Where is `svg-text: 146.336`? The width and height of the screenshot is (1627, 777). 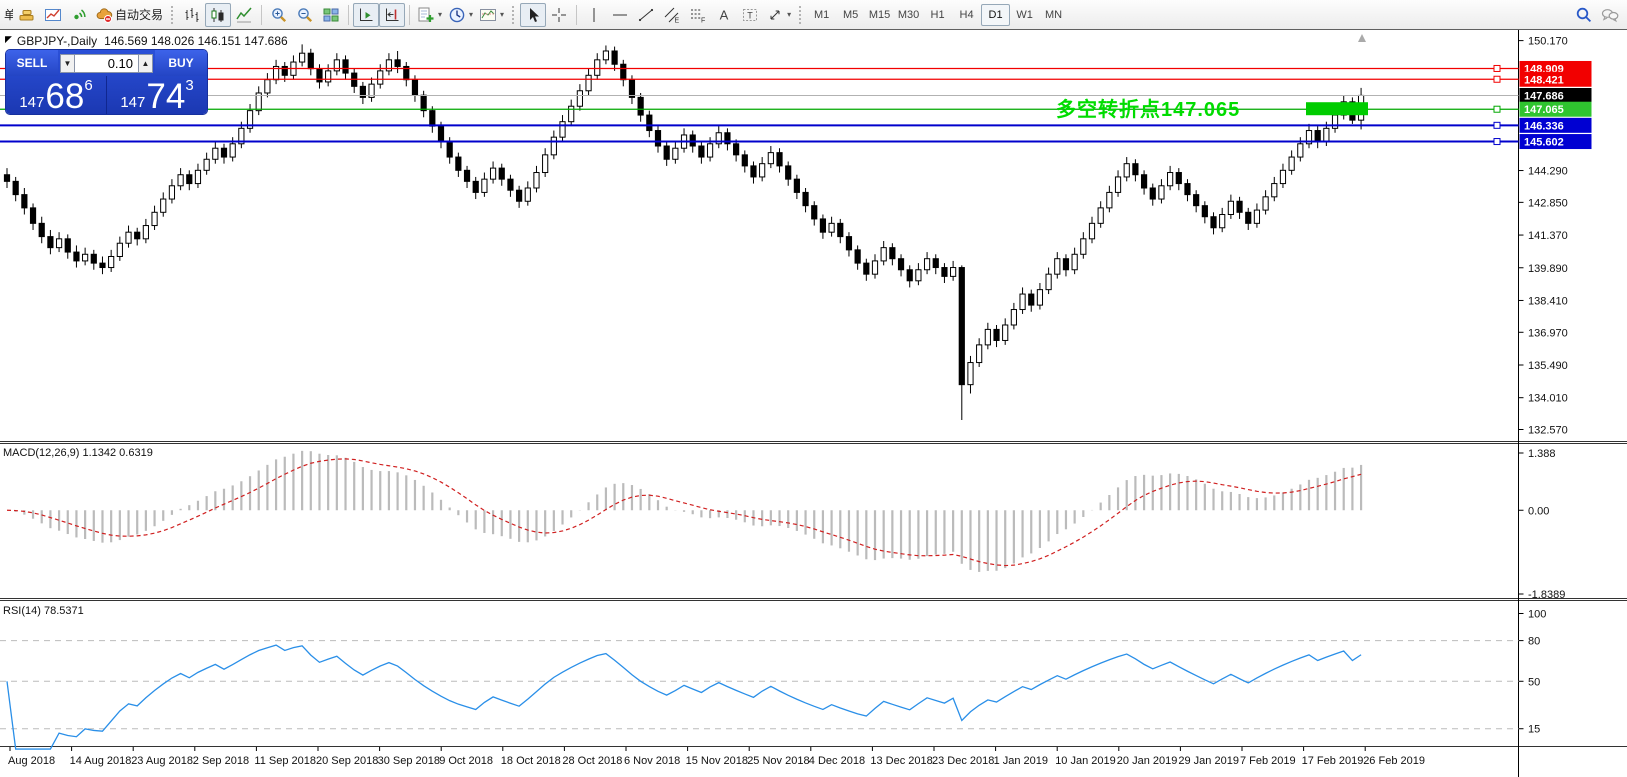
svg-text: 146.336 is located at coordinates (1544, 126).